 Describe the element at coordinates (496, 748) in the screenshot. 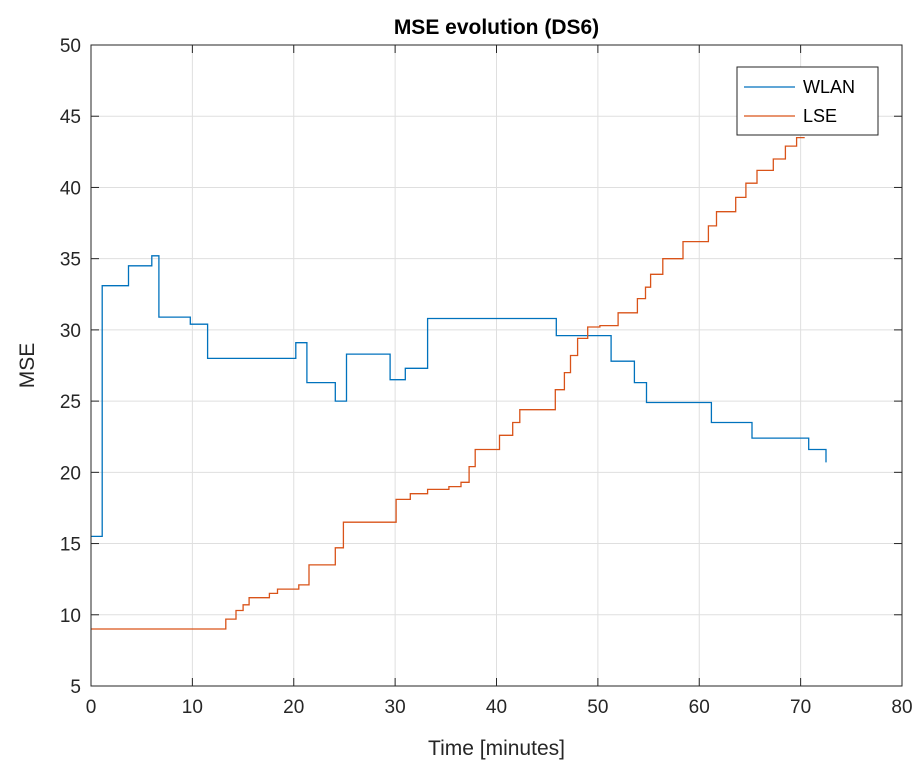

I see `x-axis-label: Time [minutes]` at that location.